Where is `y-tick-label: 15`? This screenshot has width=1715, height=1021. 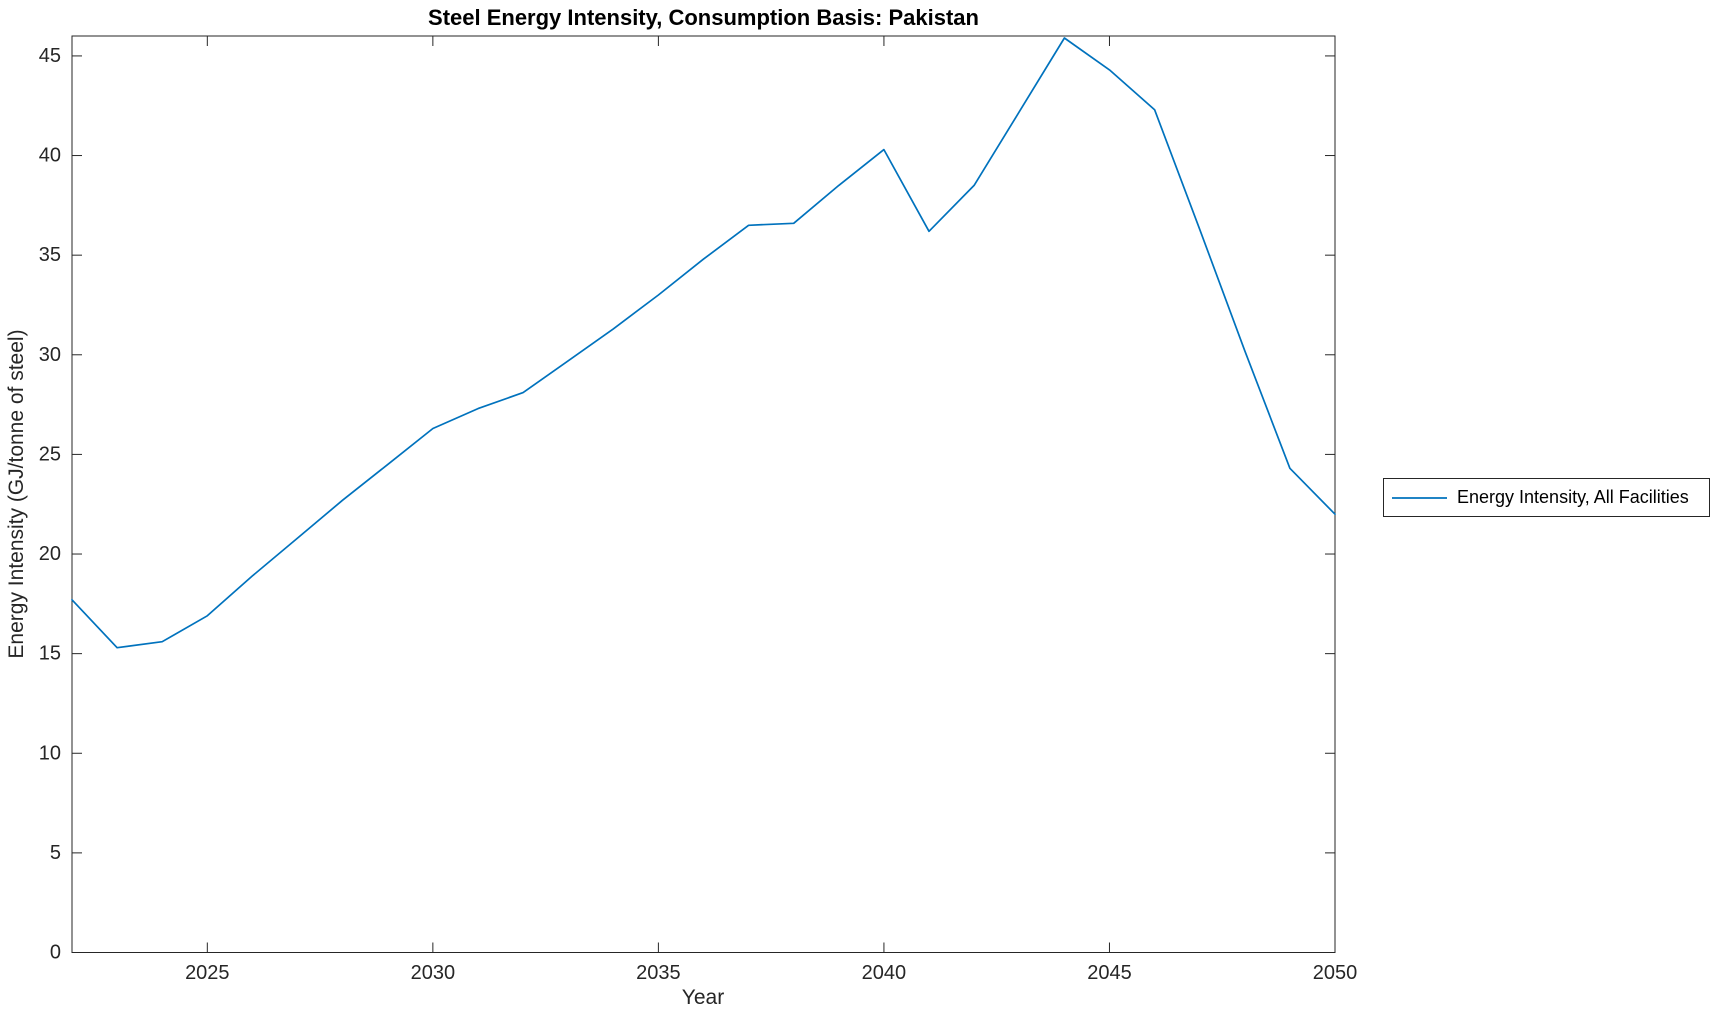 y-tick-label: 15 is located at coordinates (50, 654).